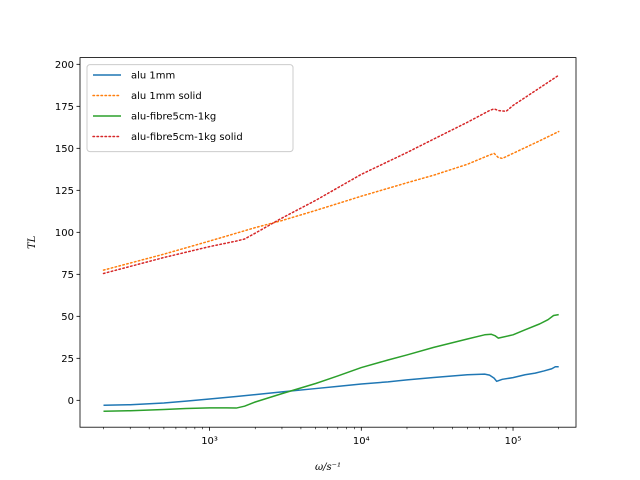  What do you see at coordinates (173, 117) in the screenshot?
I see `legend-label: alu-fibre5cm-1kg` at bounding box center [173, 117].